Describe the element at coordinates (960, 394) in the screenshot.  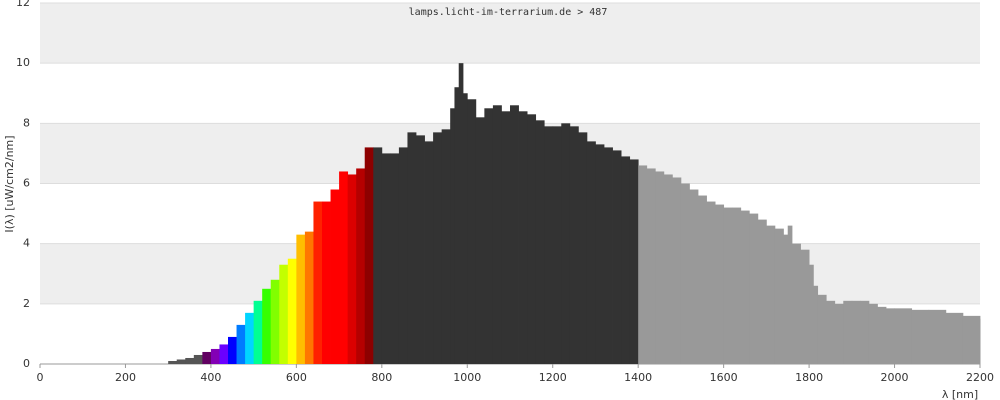
I see `x-axis-label: λ [nm]` at that location.